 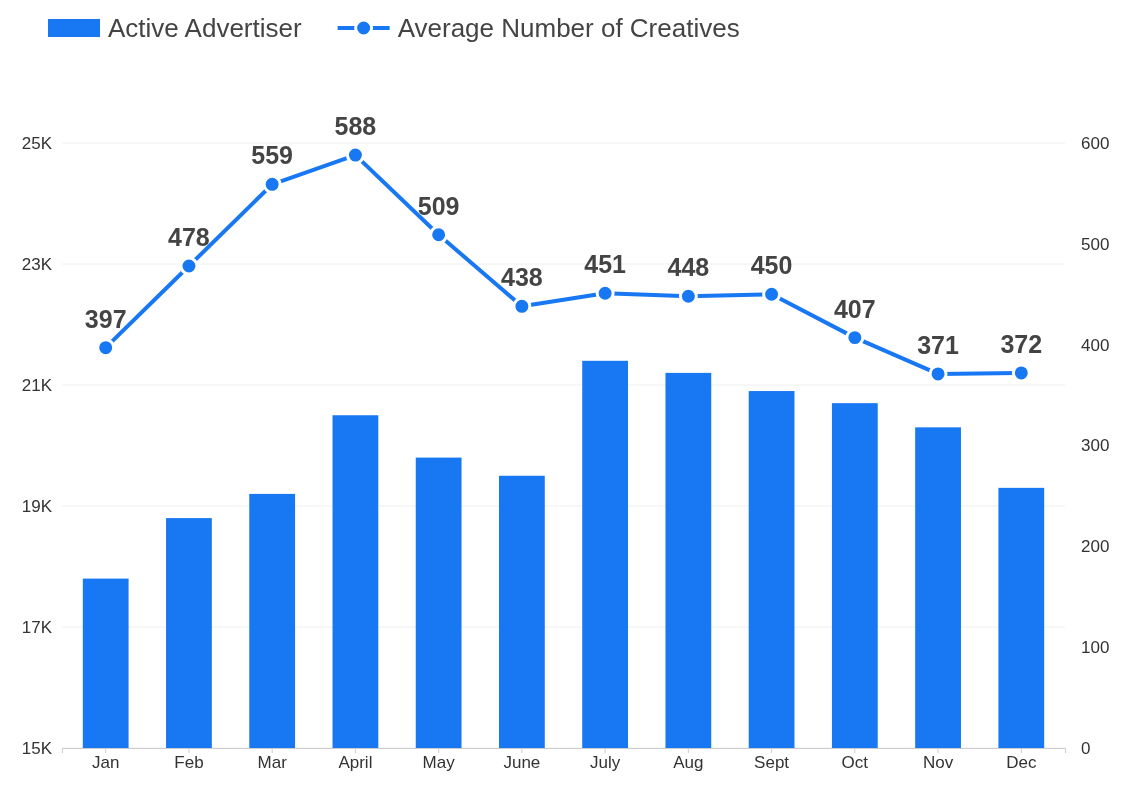 I want to click on y-tick-label: 21K, so click(x=37, y=385).